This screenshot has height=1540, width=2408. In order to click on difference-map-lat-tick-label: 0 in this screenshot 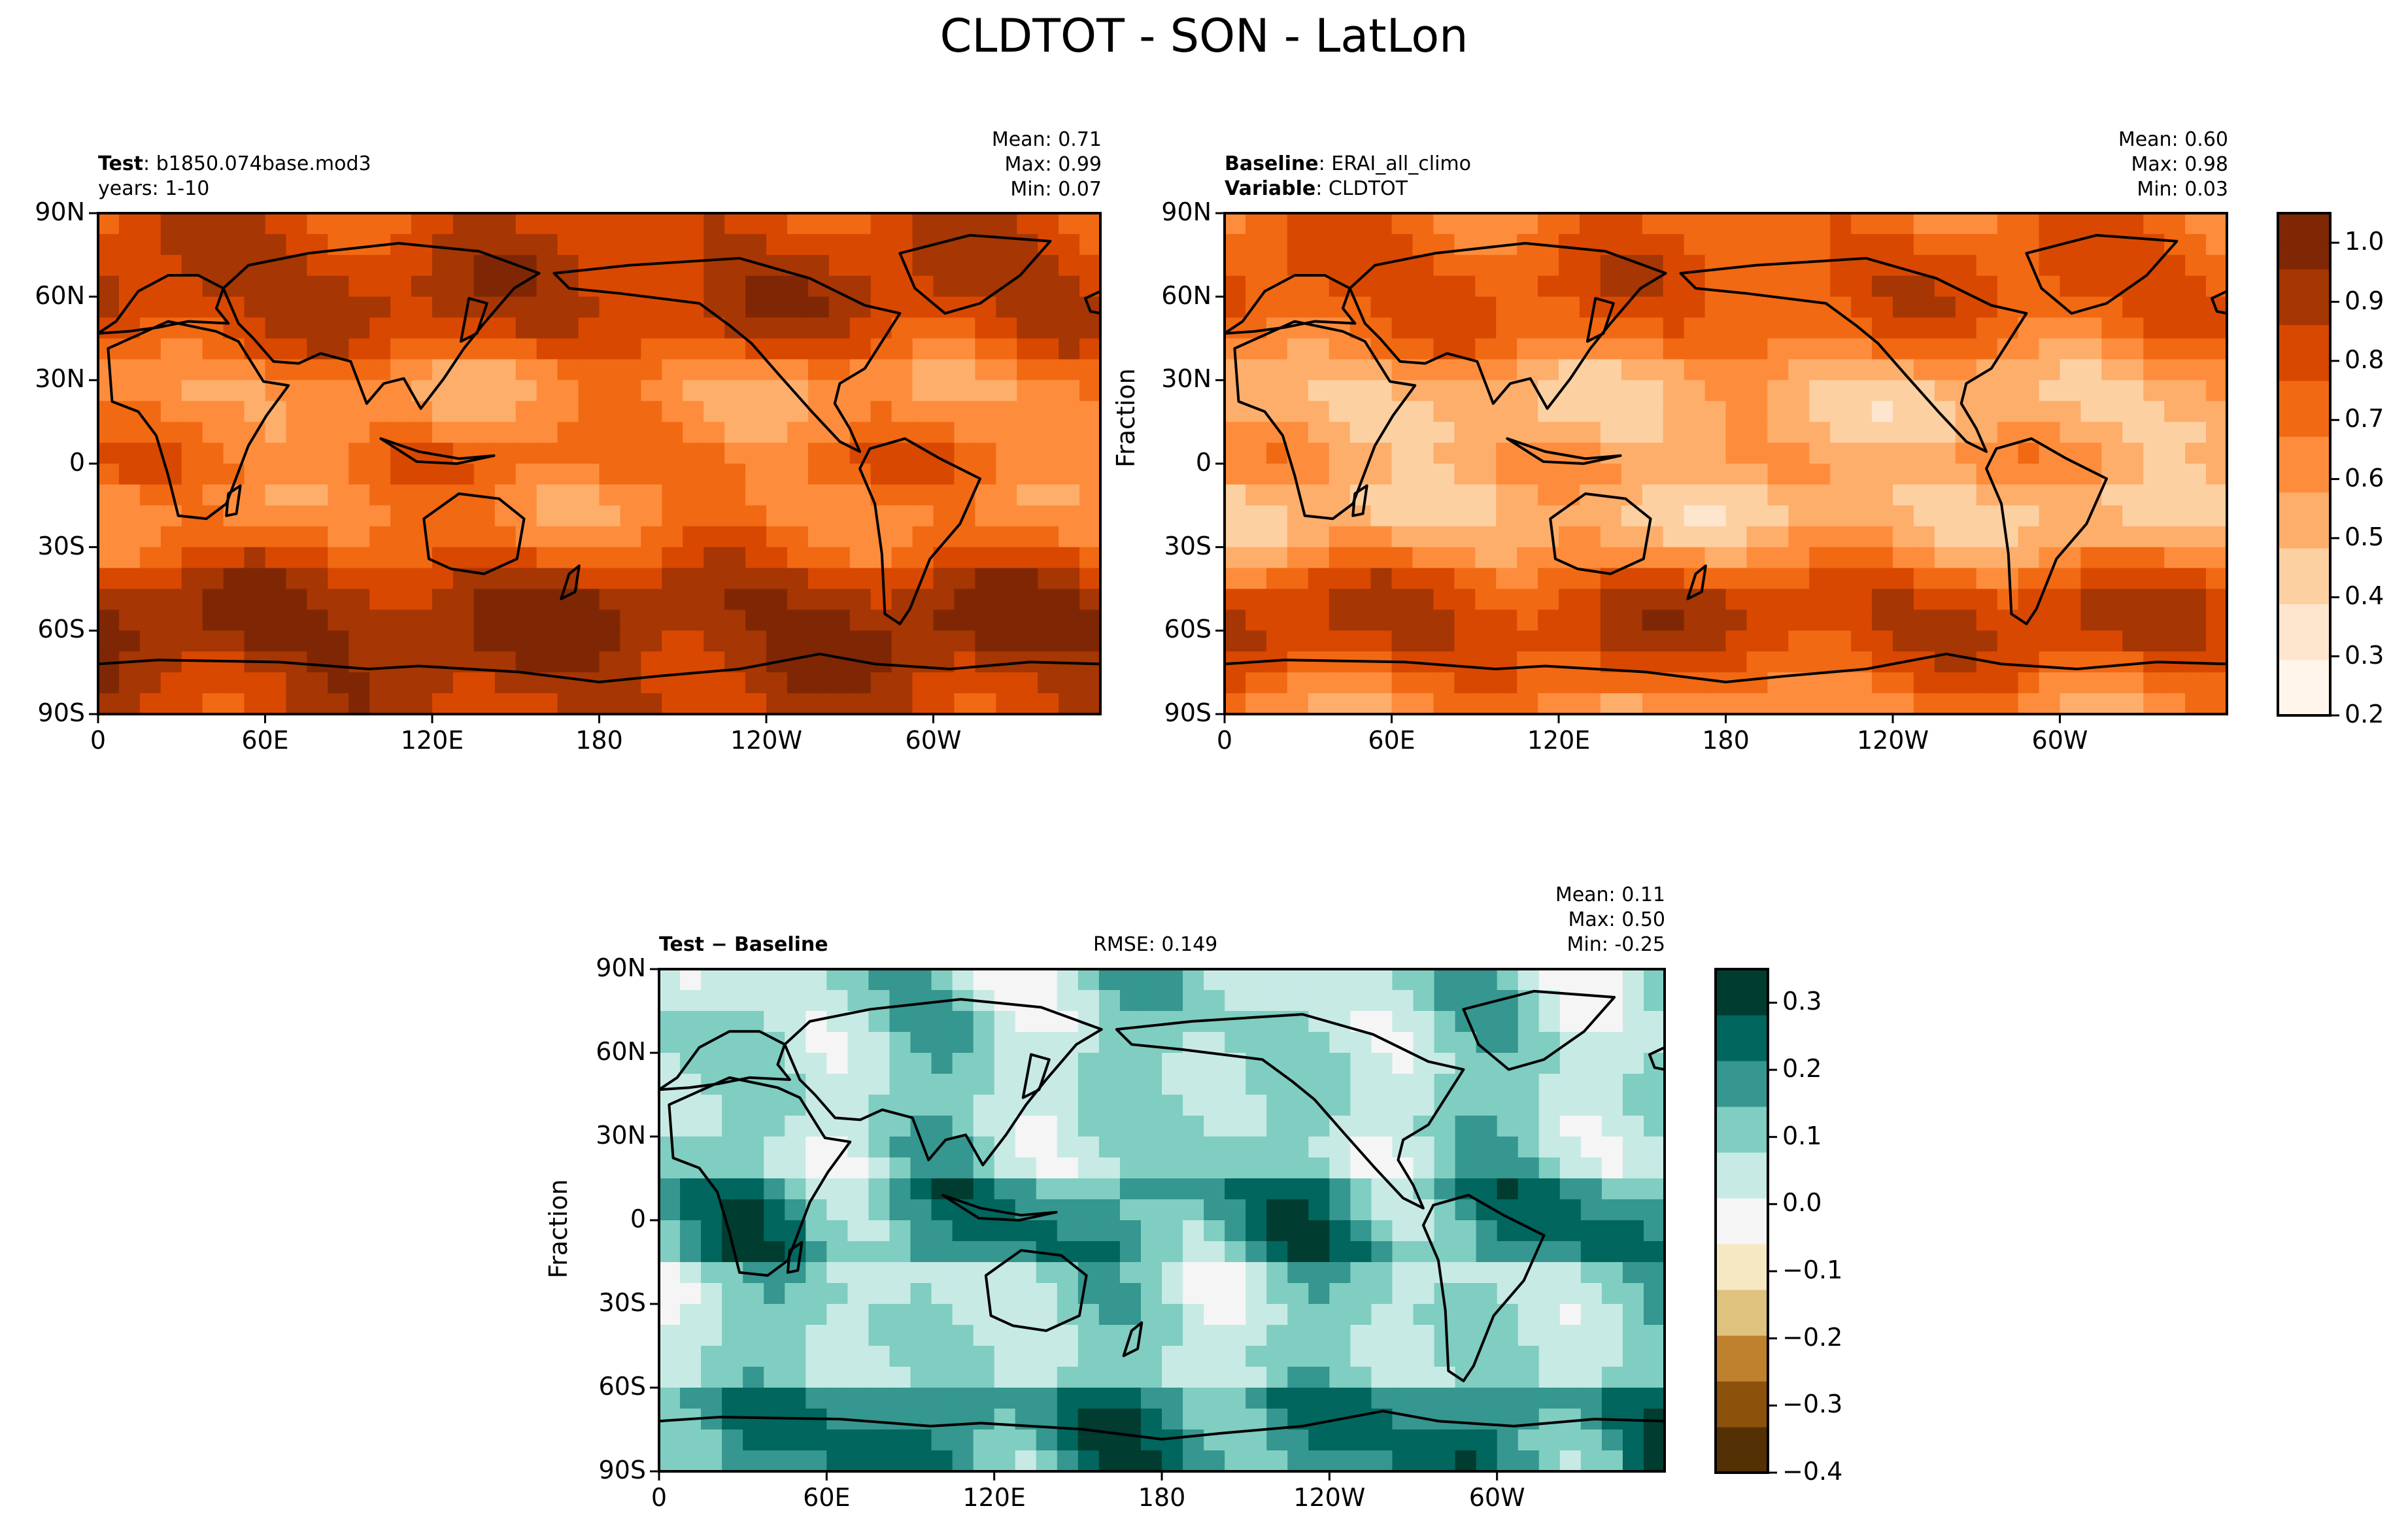, I will do `click(638, 1219)`.